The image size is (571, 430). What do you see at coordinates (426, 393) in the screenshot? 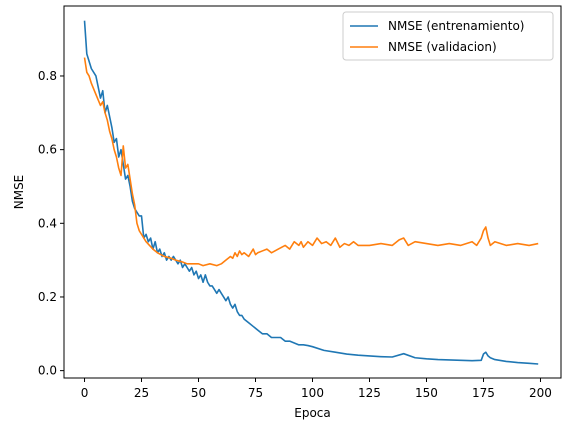
I see `x-tick-label: 150` at bounding box center [426, 393].